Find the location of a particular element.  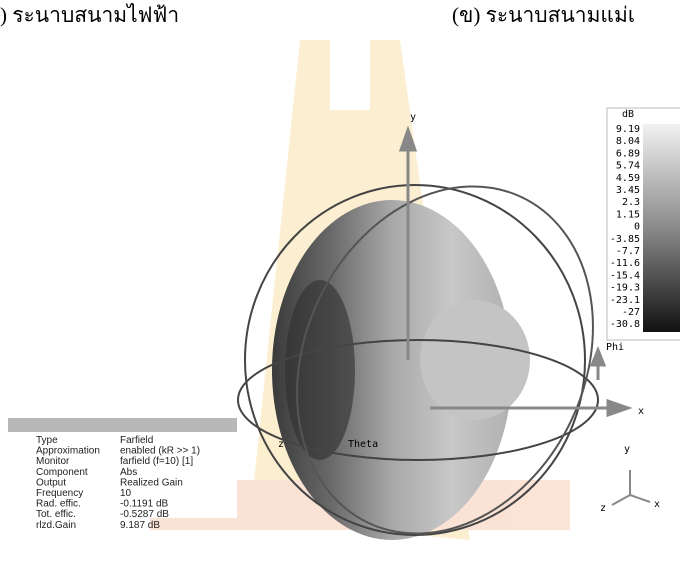

info-key: Output is located at coordinates (51, 482).